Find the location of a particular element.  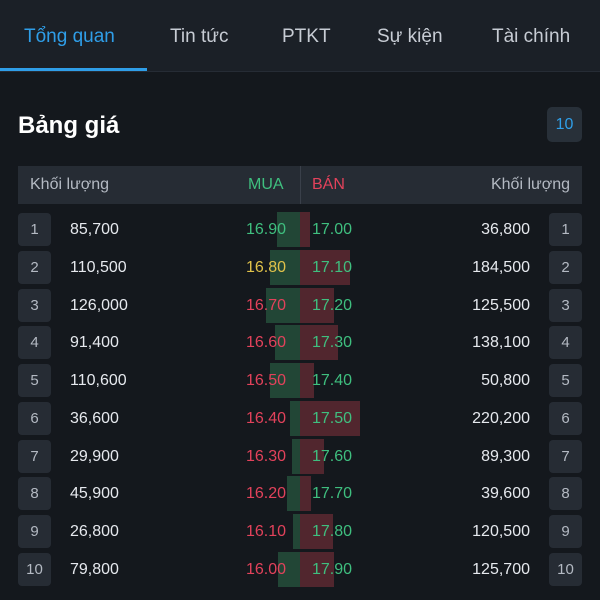

order-book-header: Khối lượng MUA BÁN Khối lượng is located at coordinates (300, 185).